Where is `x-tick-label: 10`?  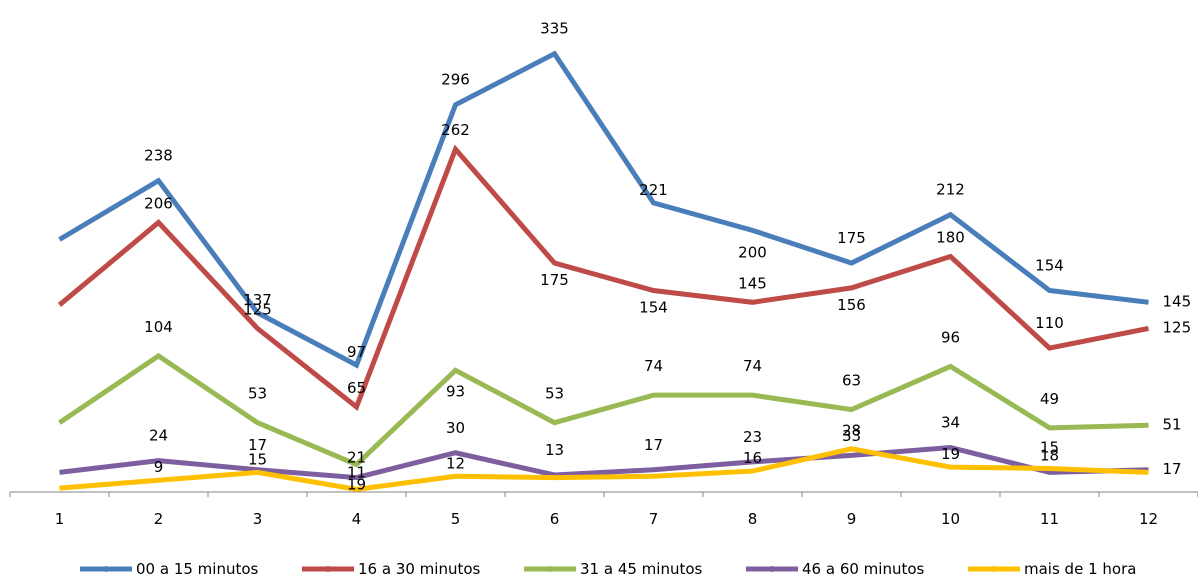
x-tick-label: 10 is located at coordinates (950, 519).